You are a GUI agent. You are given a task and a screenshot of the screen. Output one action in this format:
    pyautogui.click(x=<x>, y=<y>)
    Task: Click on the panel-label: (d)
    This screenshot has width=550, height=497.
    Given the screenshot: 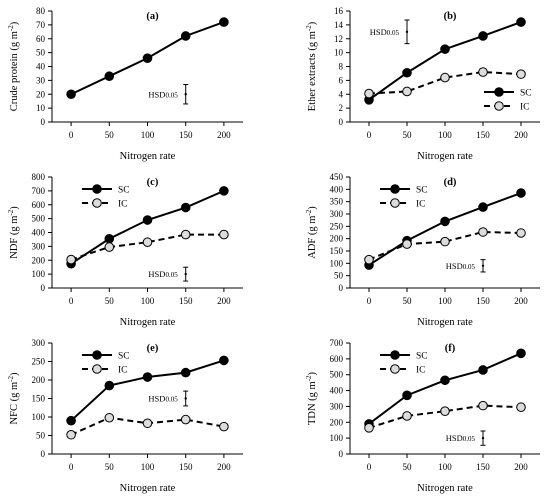 What is the action you would take?
    pyautogui.click(x=450, y=182)
    